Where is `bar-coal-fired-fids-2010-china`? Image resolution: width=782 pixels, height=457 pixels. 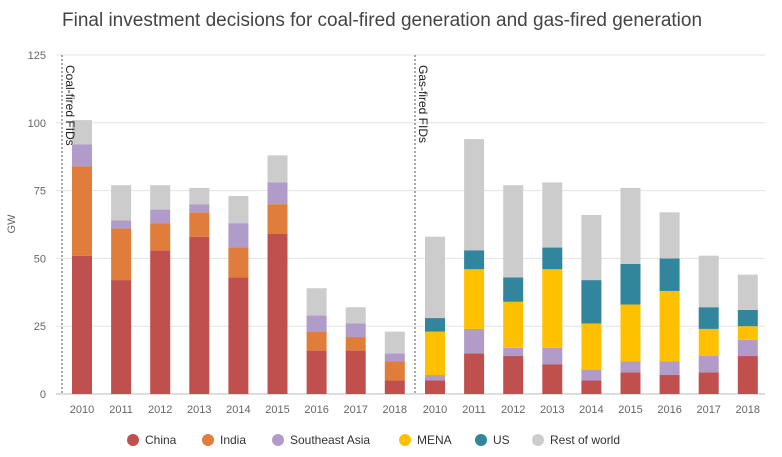
bar-coal-fired-fids-2010-china is located at coordinates (82, 324).